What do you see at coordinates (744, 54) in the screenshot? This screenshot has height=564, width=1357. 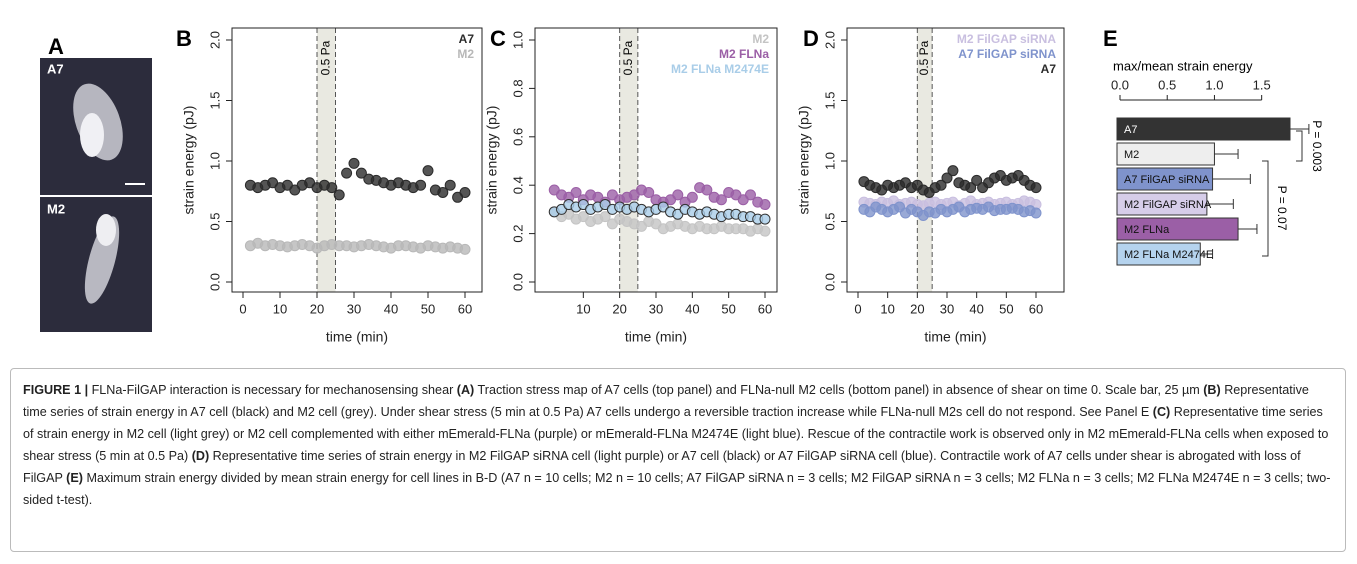 I see `legend-entry: M2 FLNa` at bounding box center [744, 54].